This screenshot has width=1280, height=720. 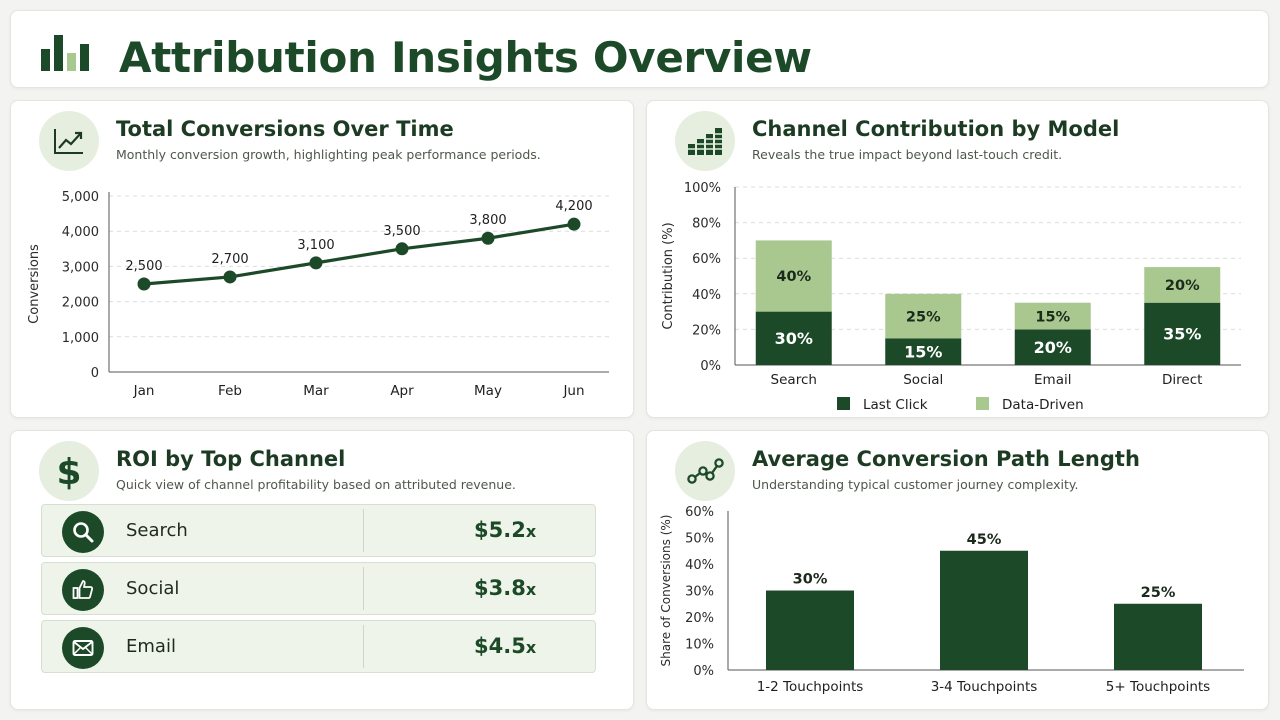 What do you see at coordinates (80, 232) in the screenshot?
I see `y-tick-label: 4,000` at bounding box center [80, 232].